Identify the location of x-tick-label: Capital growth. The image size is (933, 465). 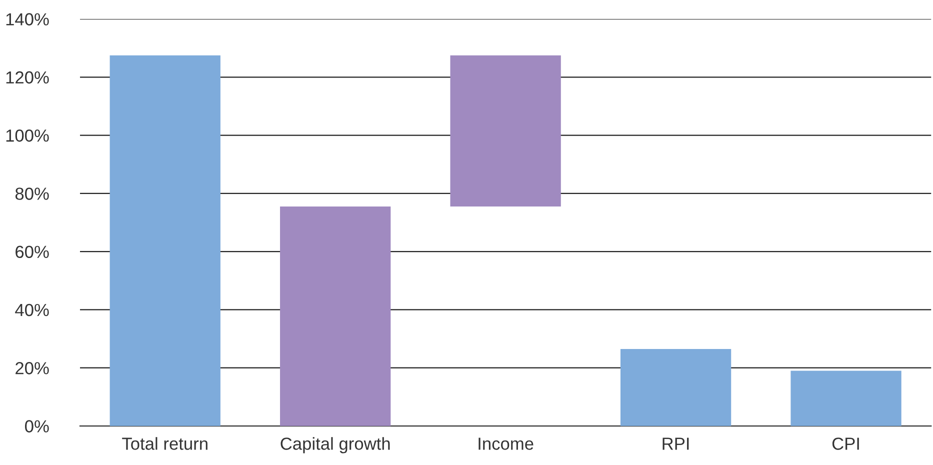
(335, 445).